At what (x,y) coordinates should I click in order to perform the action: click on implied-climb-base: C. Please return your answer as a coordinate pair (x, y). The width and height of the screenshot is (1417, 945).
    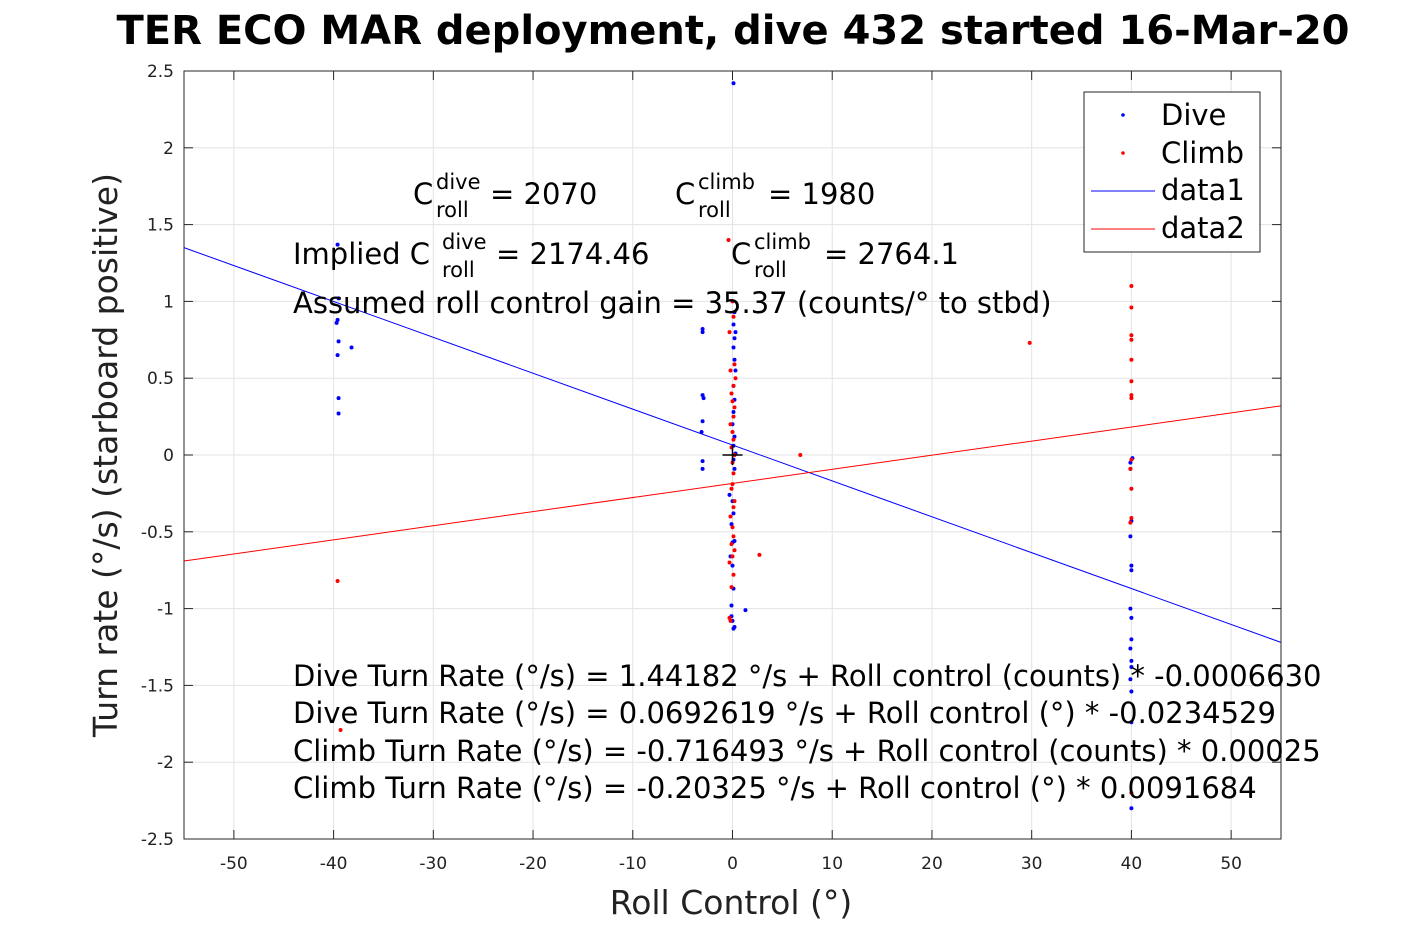
    Looking at the image, I should click on (741, 254).